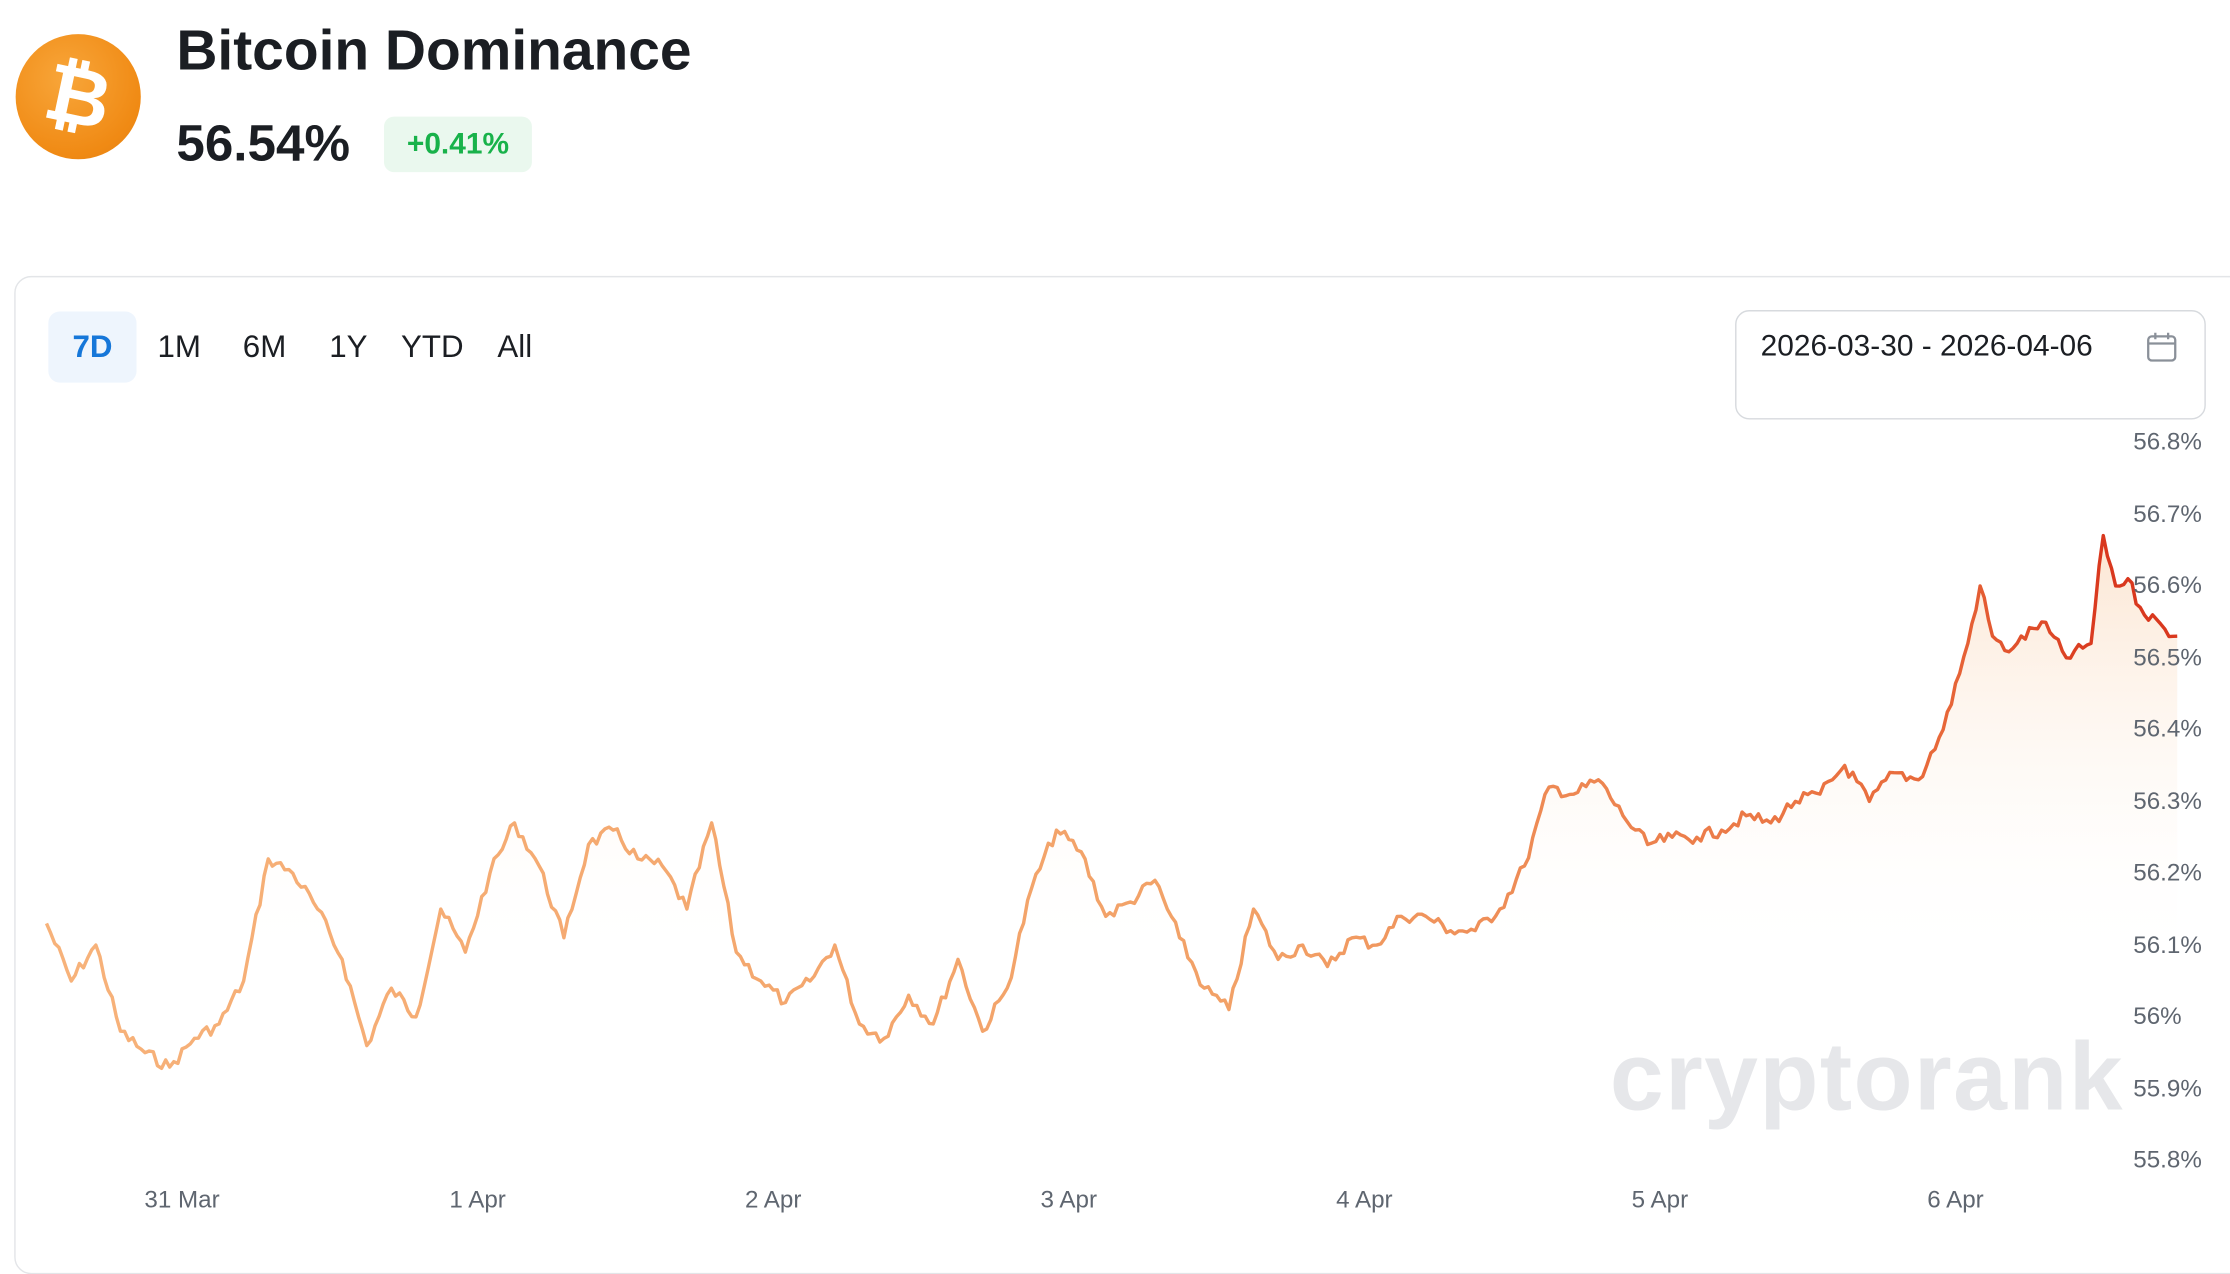 This screenshot has height=1274, width=2230. I want to click on y-axis-label: 56.3%, so click(2167, 801).